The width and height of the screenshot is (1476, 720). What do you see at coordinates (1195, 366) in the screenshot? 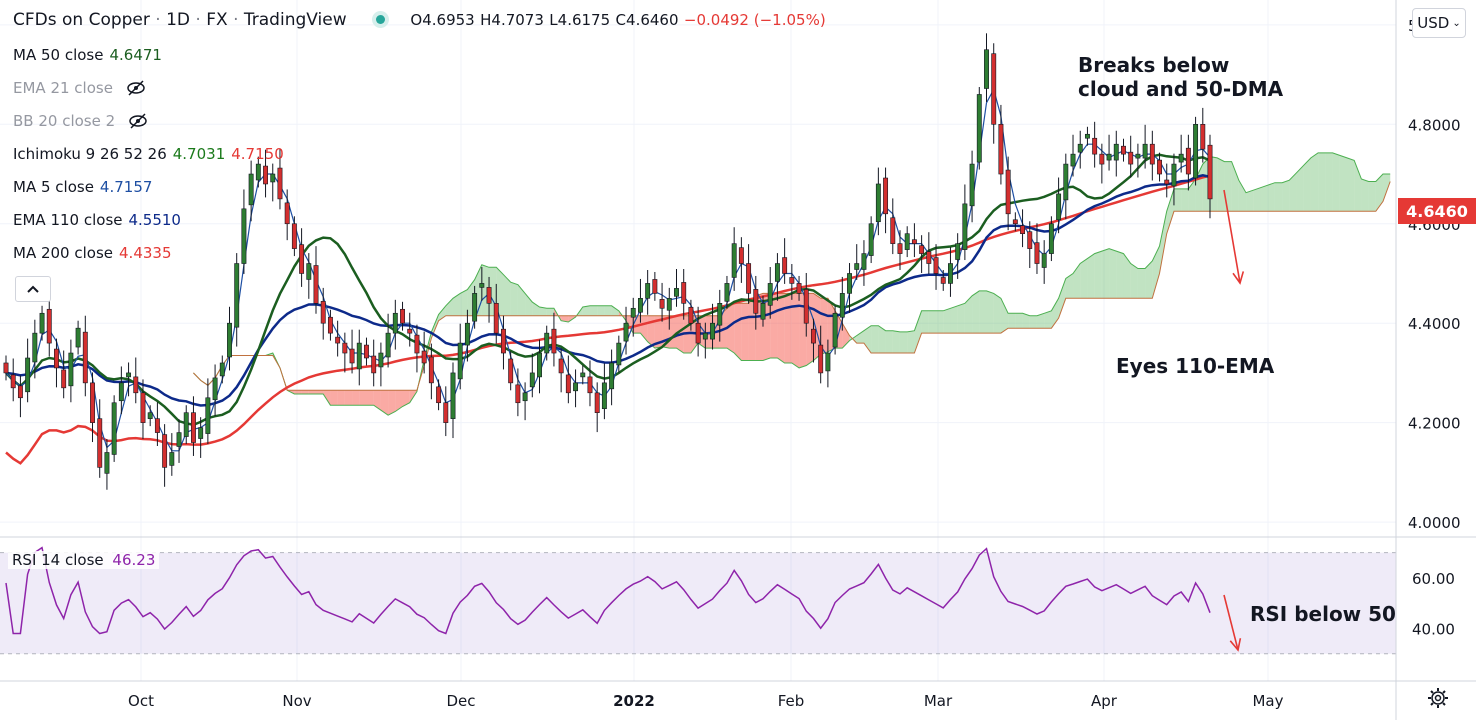
I see `annotation-eyes: Eyes 110-EMA` at bounding box center [1195, 366].